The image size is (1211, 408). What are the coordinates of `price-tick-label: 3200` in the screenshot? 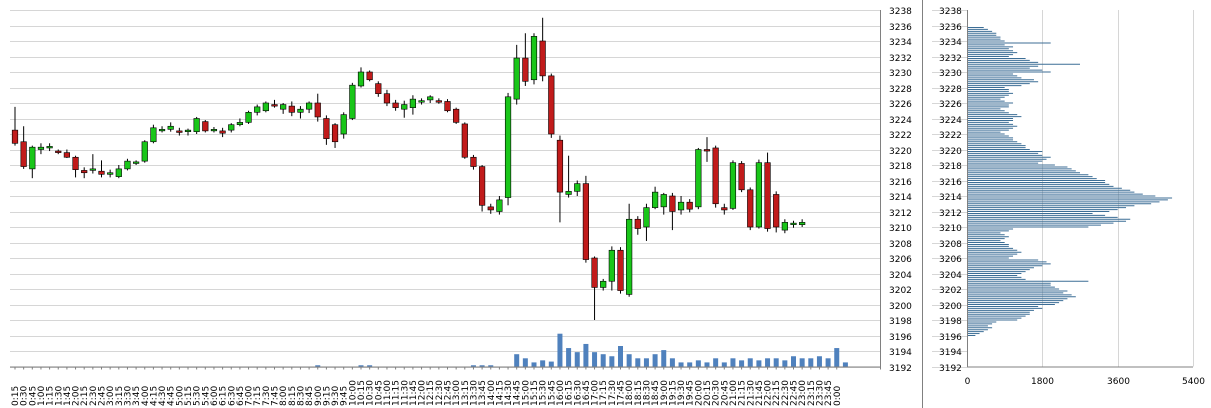 It's located at (900, 307).